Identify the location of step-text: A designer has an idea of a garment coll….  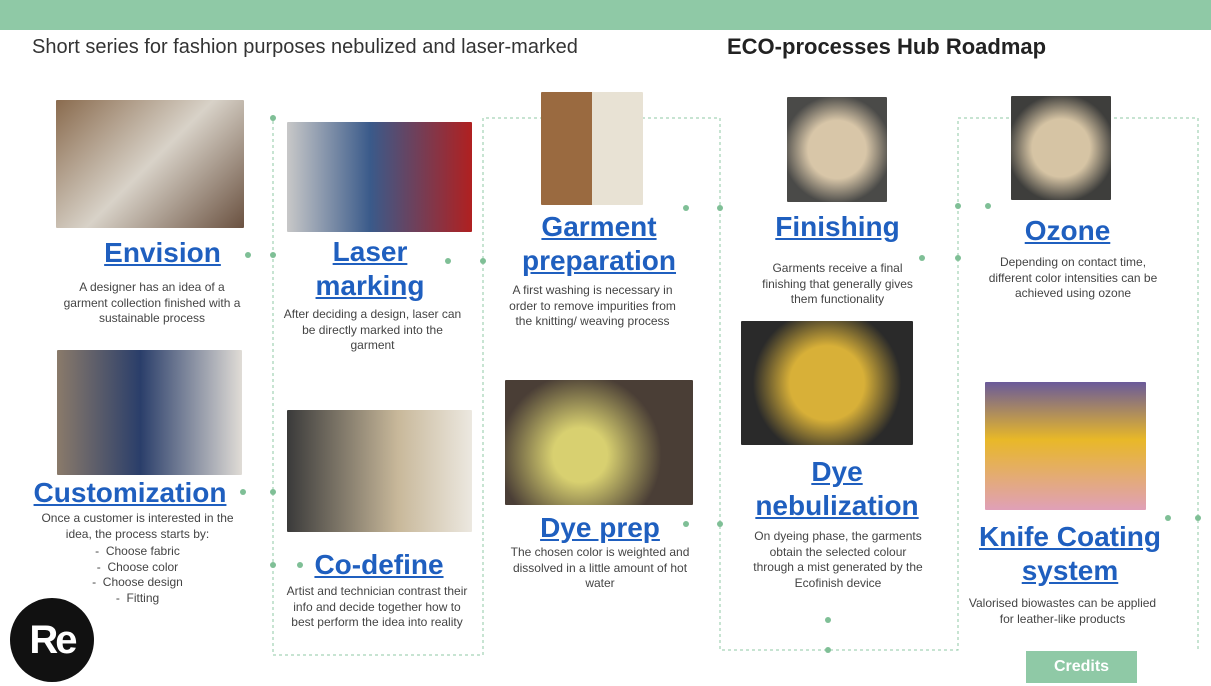
(152, 303).